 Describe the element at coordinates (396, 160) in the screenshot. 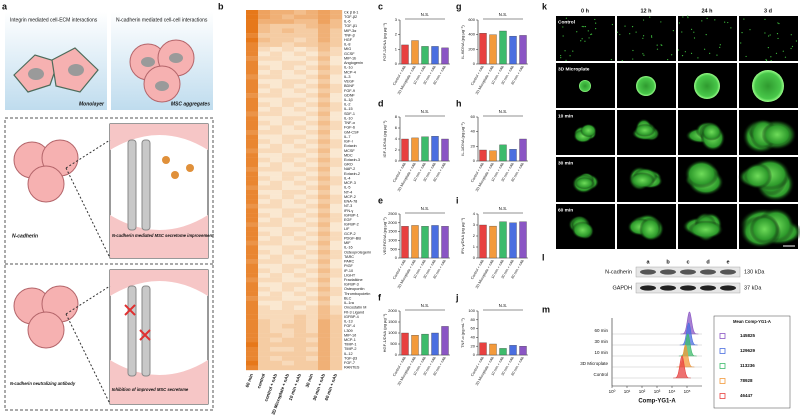

I see `y-tick-label: 0` at that location.